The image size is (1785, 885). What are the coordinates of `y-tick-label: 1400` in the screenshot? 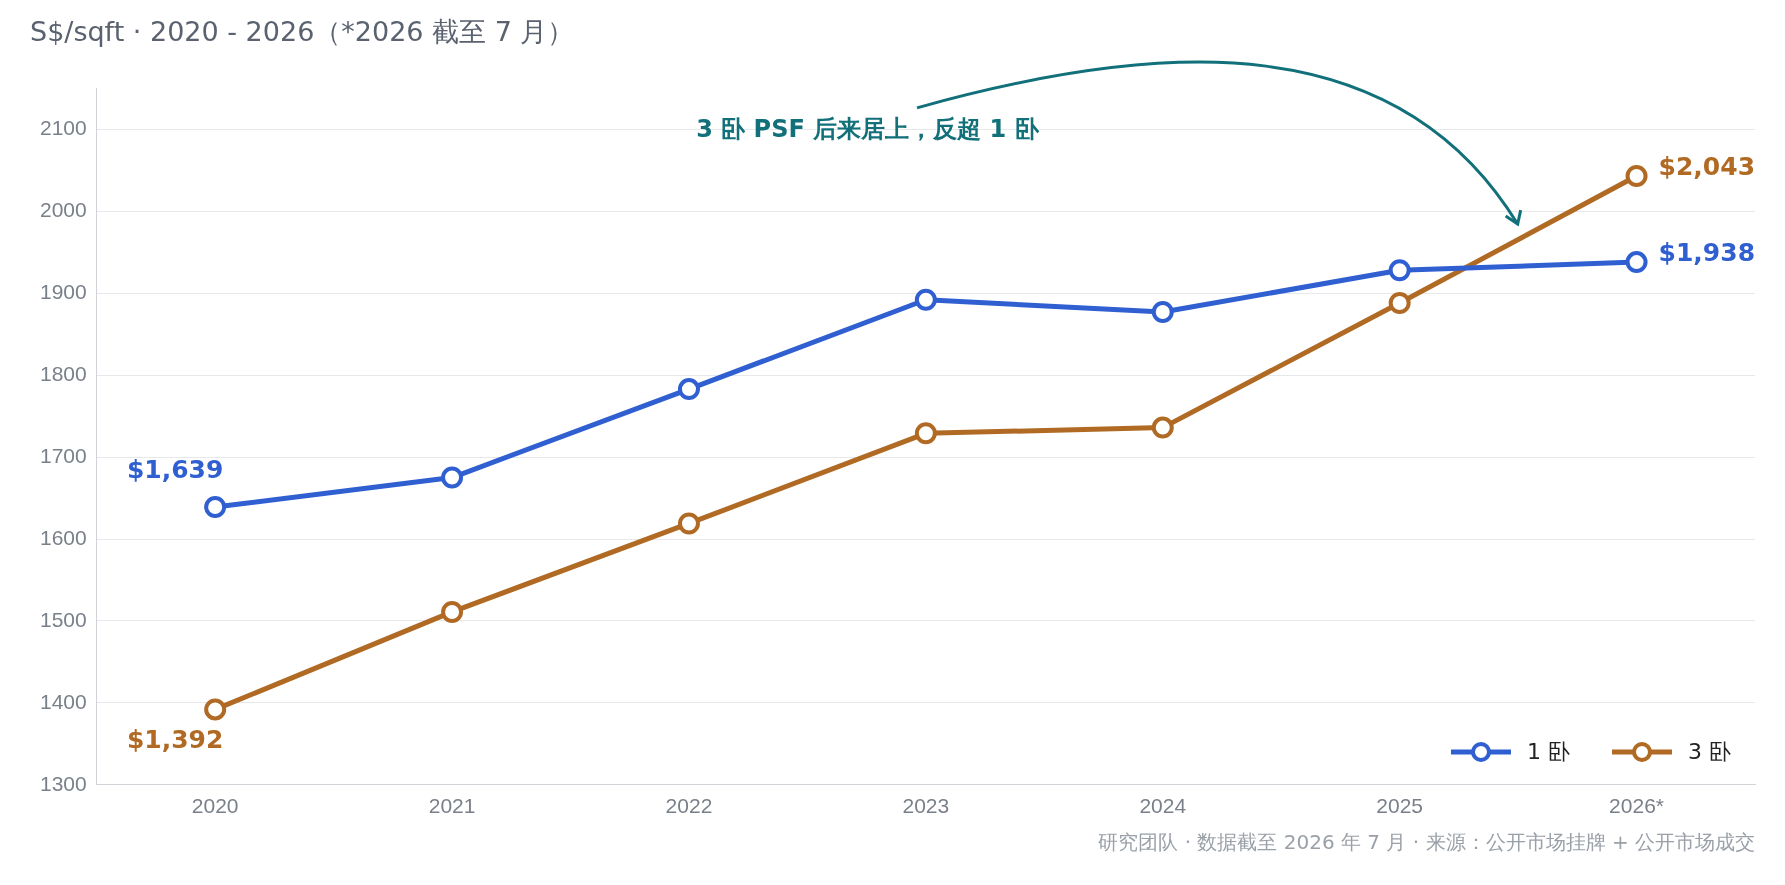 It's located at (63, 701).